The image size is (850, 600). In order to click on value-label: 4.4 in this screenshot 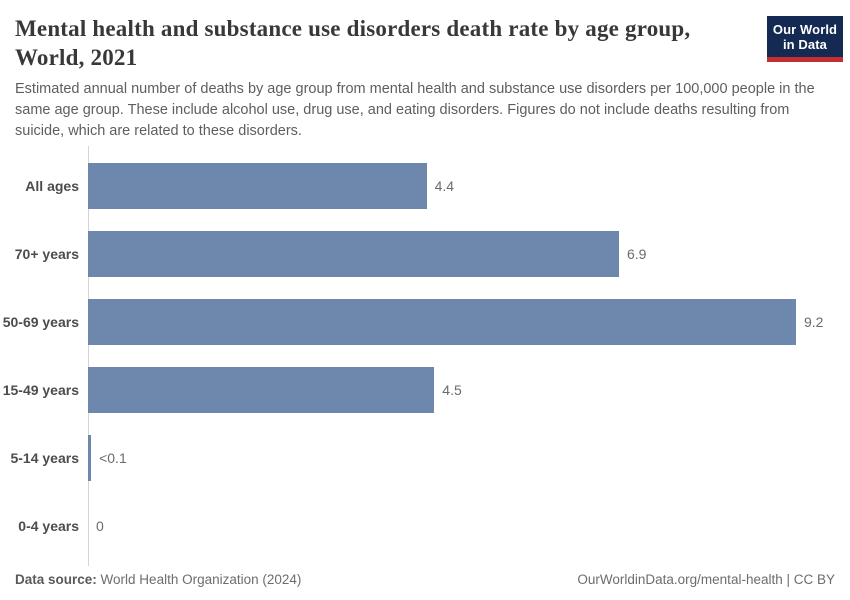, I will do `click(444, 186)`.